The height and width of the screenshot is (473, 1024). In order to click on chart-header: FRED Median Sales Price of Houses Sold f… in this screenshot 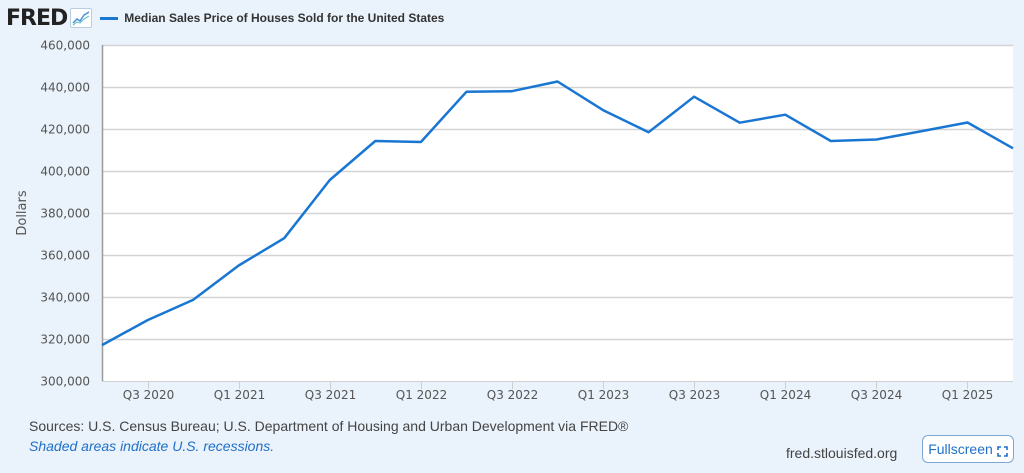, I will do `click(225, 18)`.